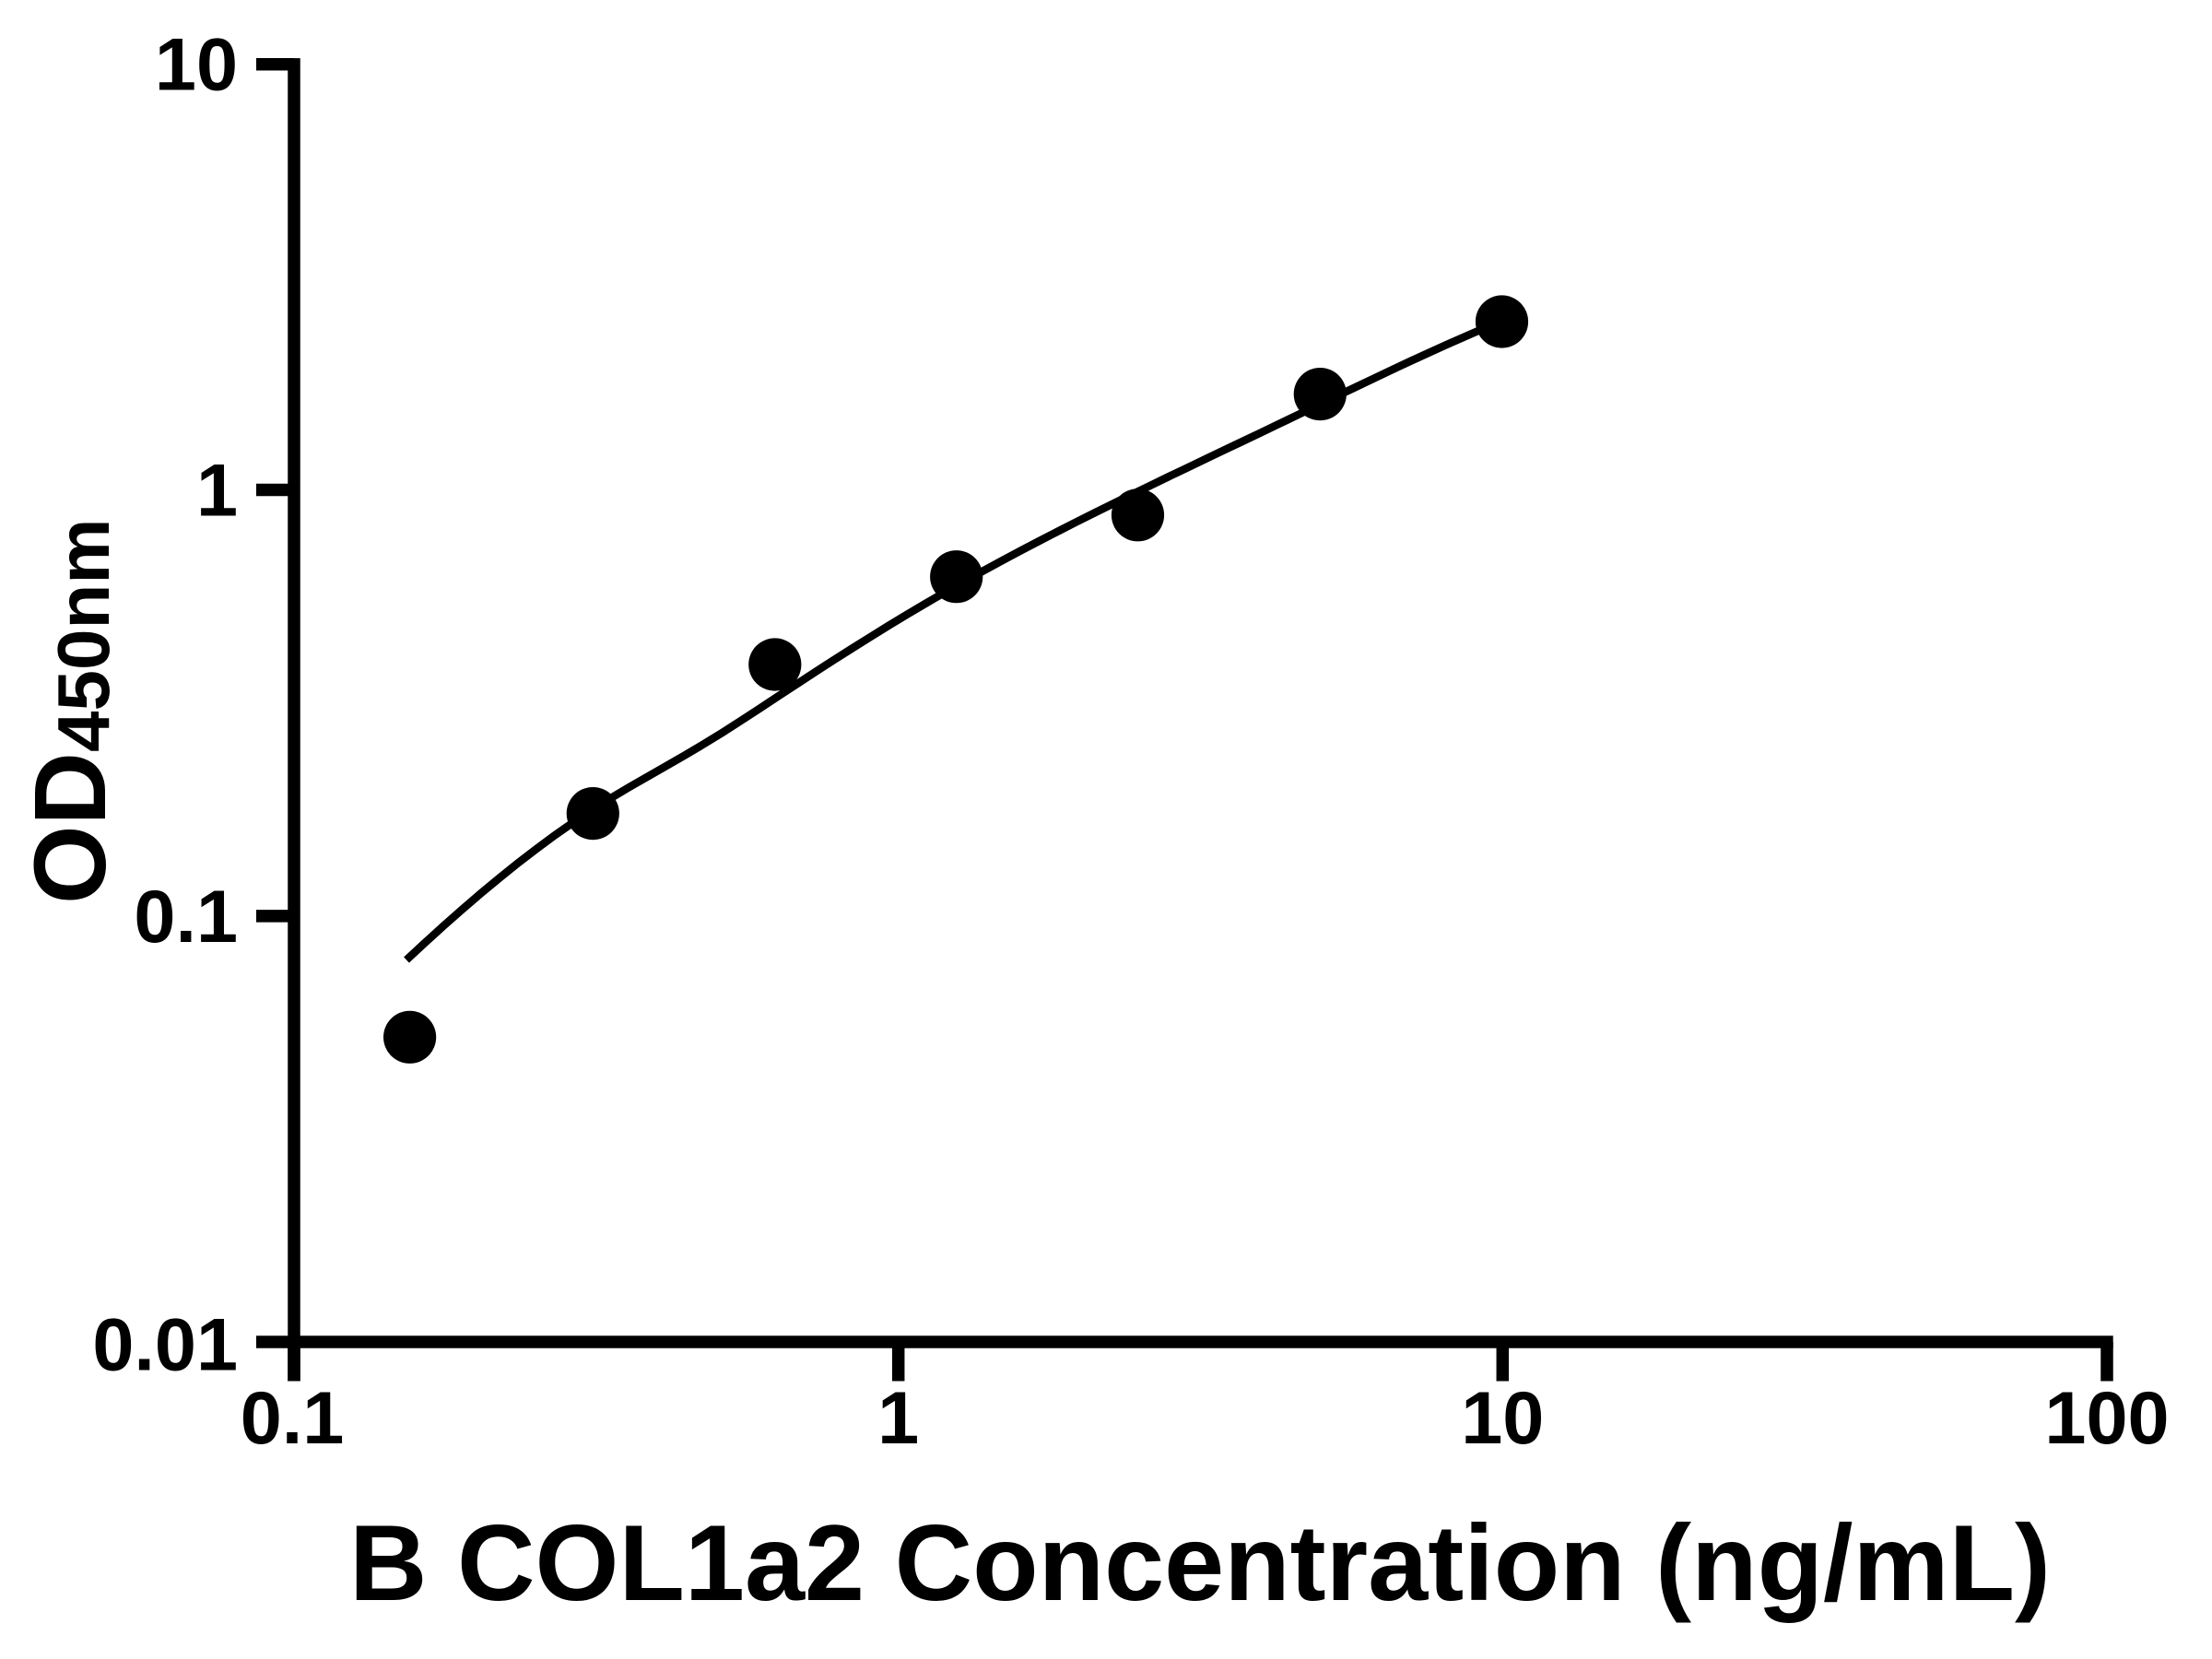  What do you see at coordinates (165, 1345) in the screenshot?
I see `svg-text: 0.01` at bounding box center [165, 1345].